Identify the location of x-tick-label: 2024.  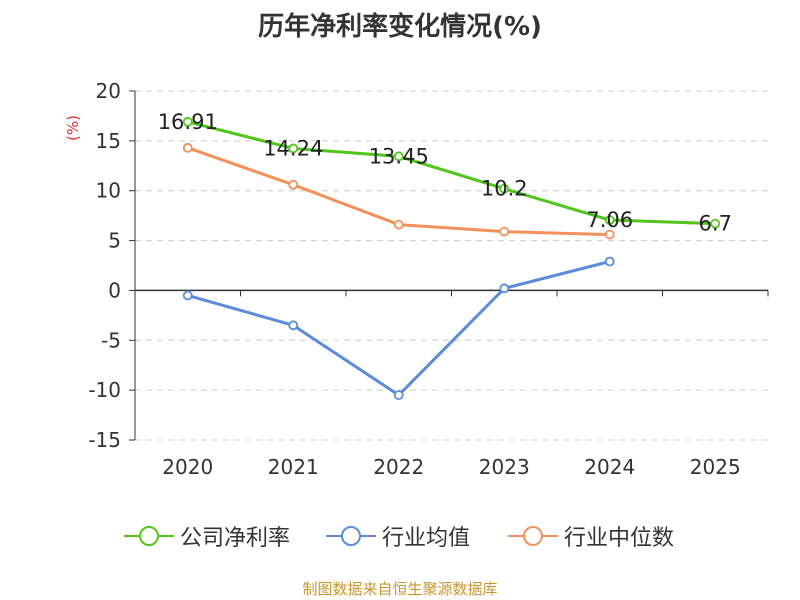
(609, 467).